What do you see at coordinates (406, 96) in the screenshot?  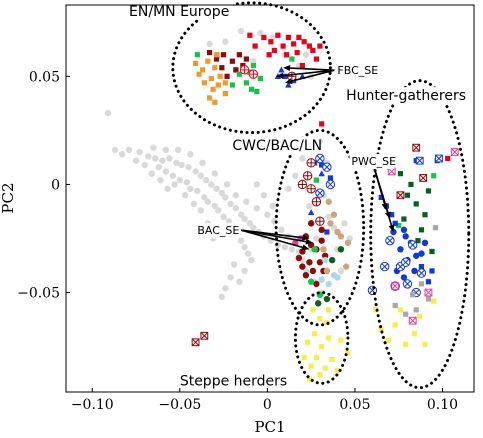 I see `group-label: Hunter-gatherers` at bounding box center [406, 96].